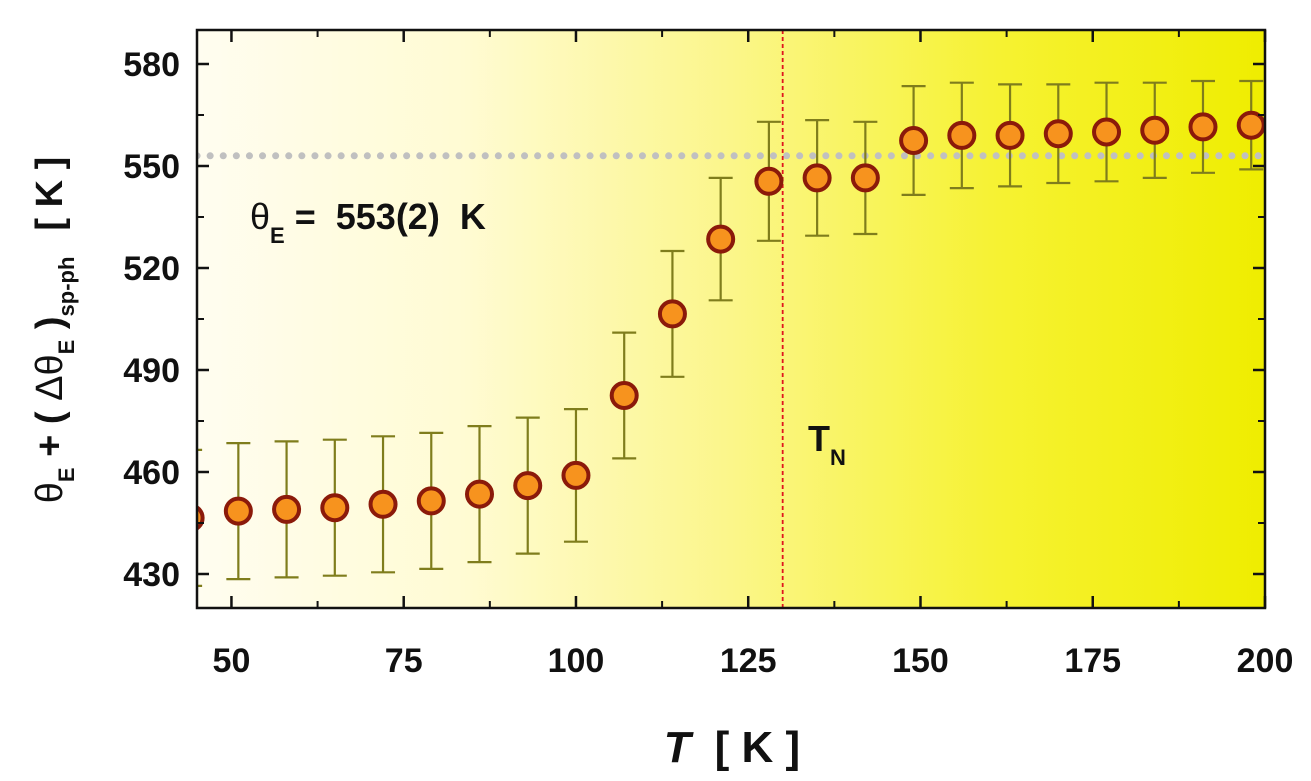 This screenshot has height=781, width=1311. Describe the element at coordinates (54, 330) in the screenshot. I see `y-axis-title: θE + ( ΔθE )sp-ph[ K ]` at that location.